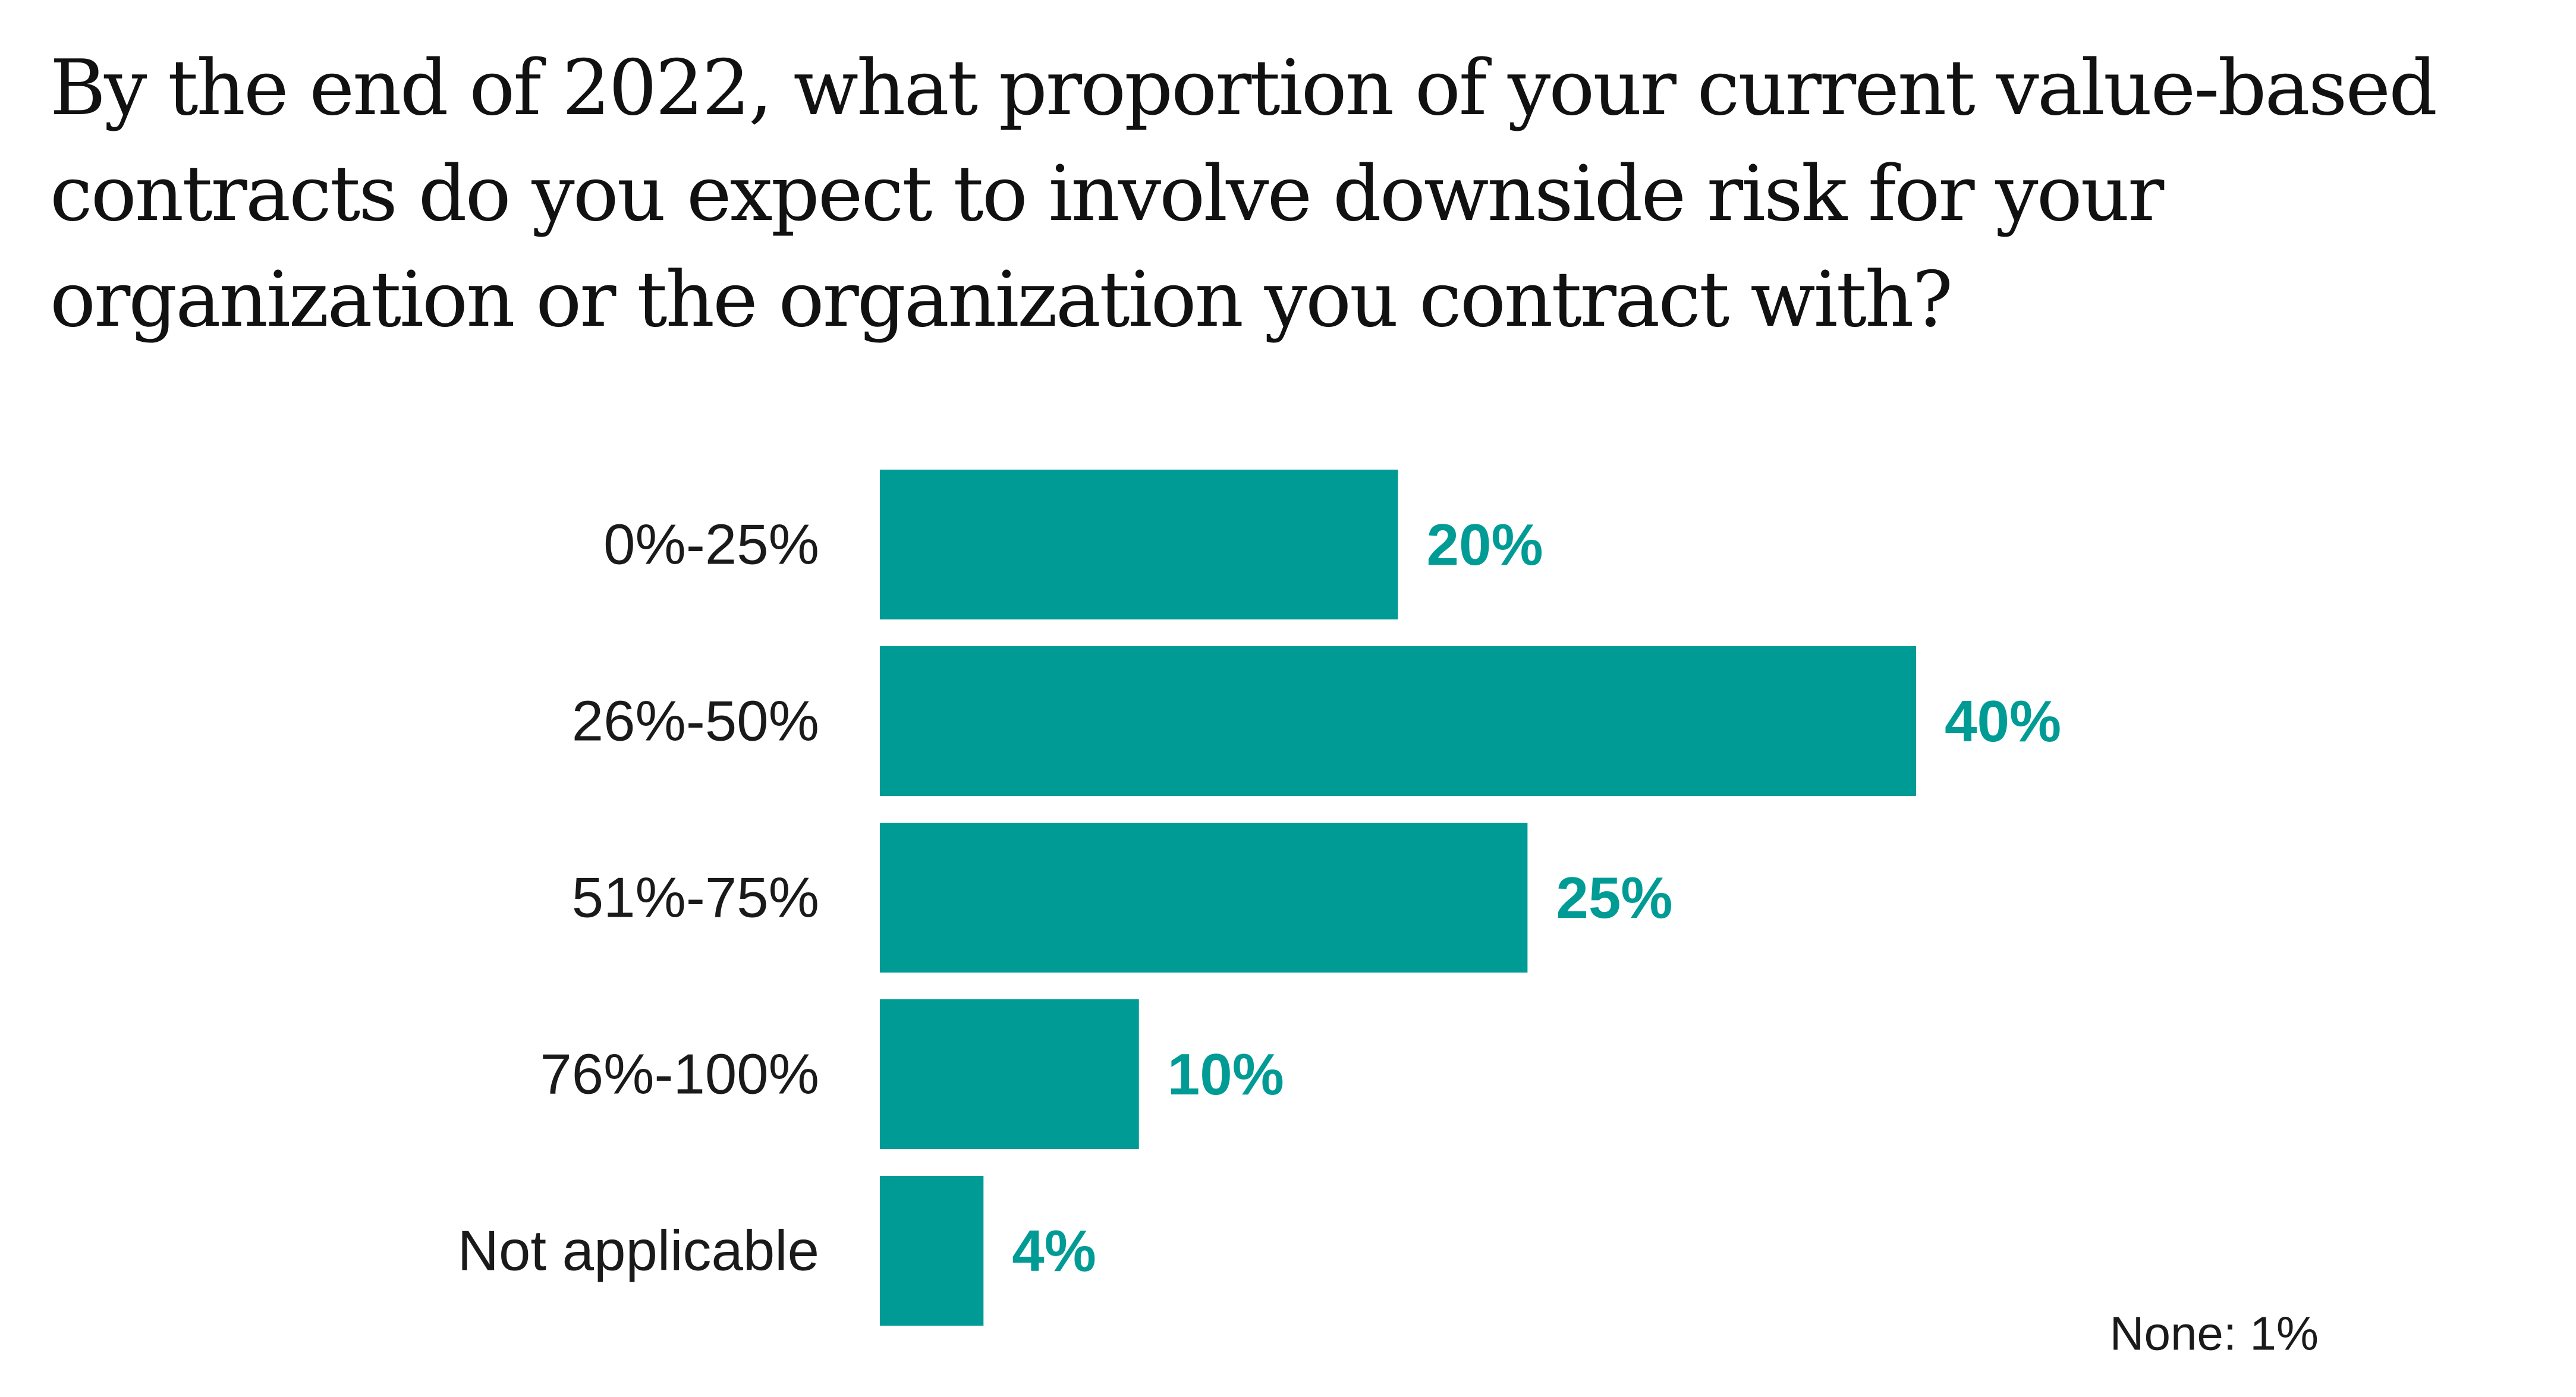 The image size is (2576, 1397). What do you see at coordinates (1485, 544) in the screenshot?
I see `value-label: 20%` at bounding box center [1485, 544].